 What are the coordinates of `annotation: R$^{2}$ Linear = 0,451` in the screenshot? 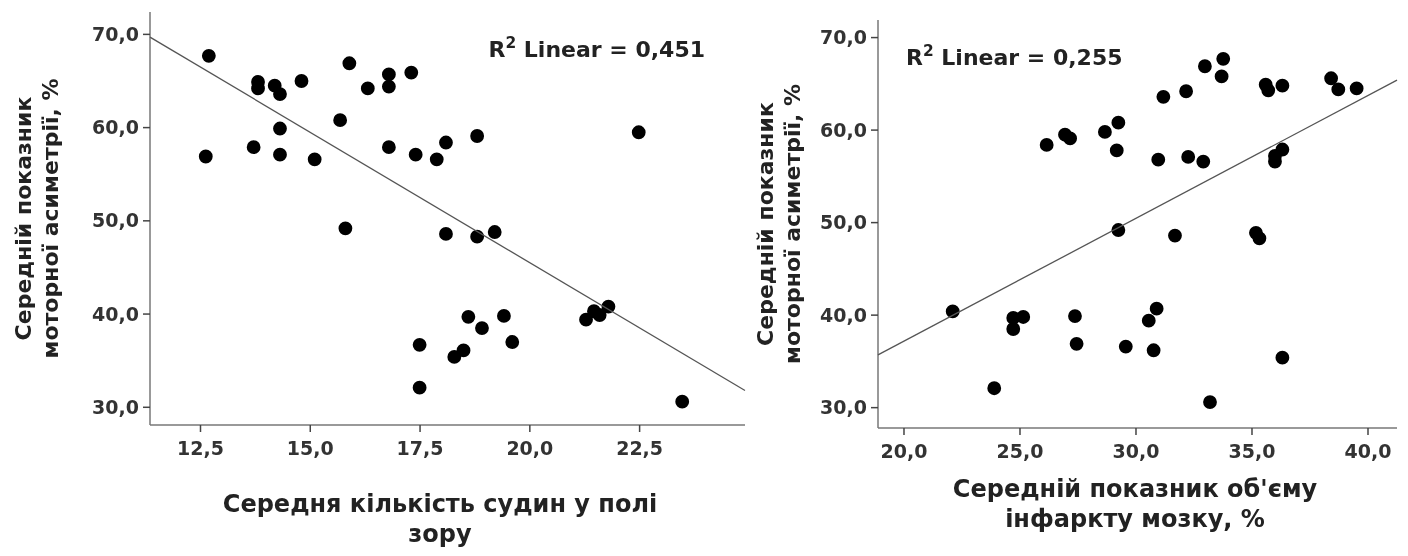 It's located at (596, 48).